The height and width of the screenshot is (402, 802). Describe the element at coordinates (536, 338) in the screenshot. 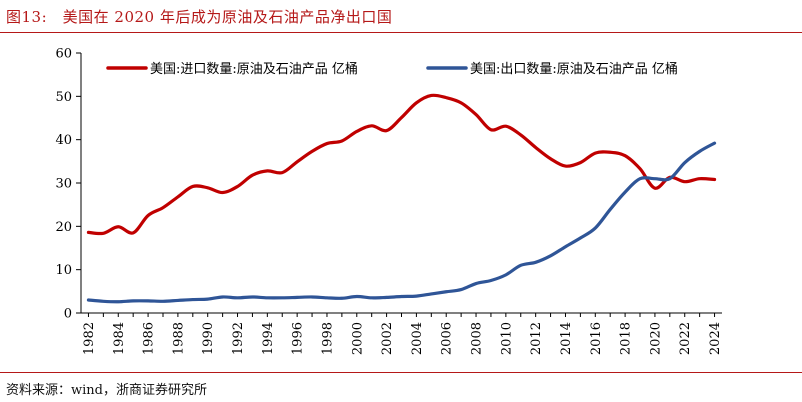

I see `x-tick-label: 2012` at that location.